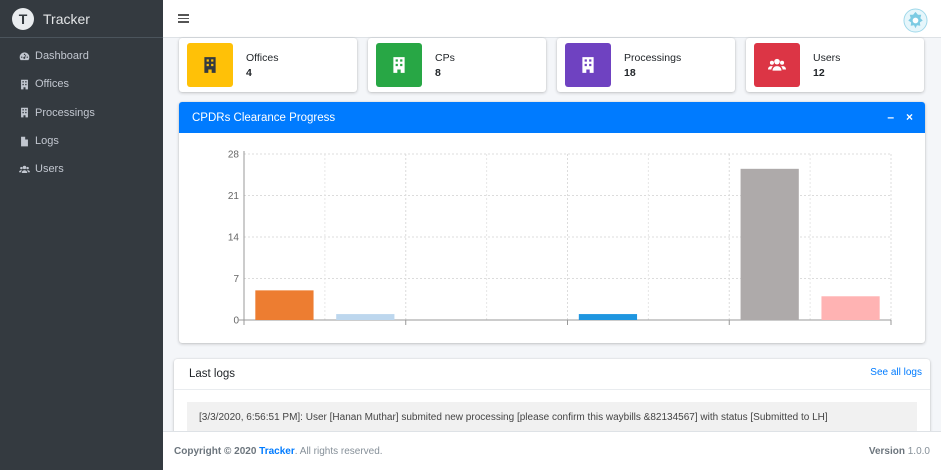  I want to click on version-info: Version 1.0.0, so click(899, 451).